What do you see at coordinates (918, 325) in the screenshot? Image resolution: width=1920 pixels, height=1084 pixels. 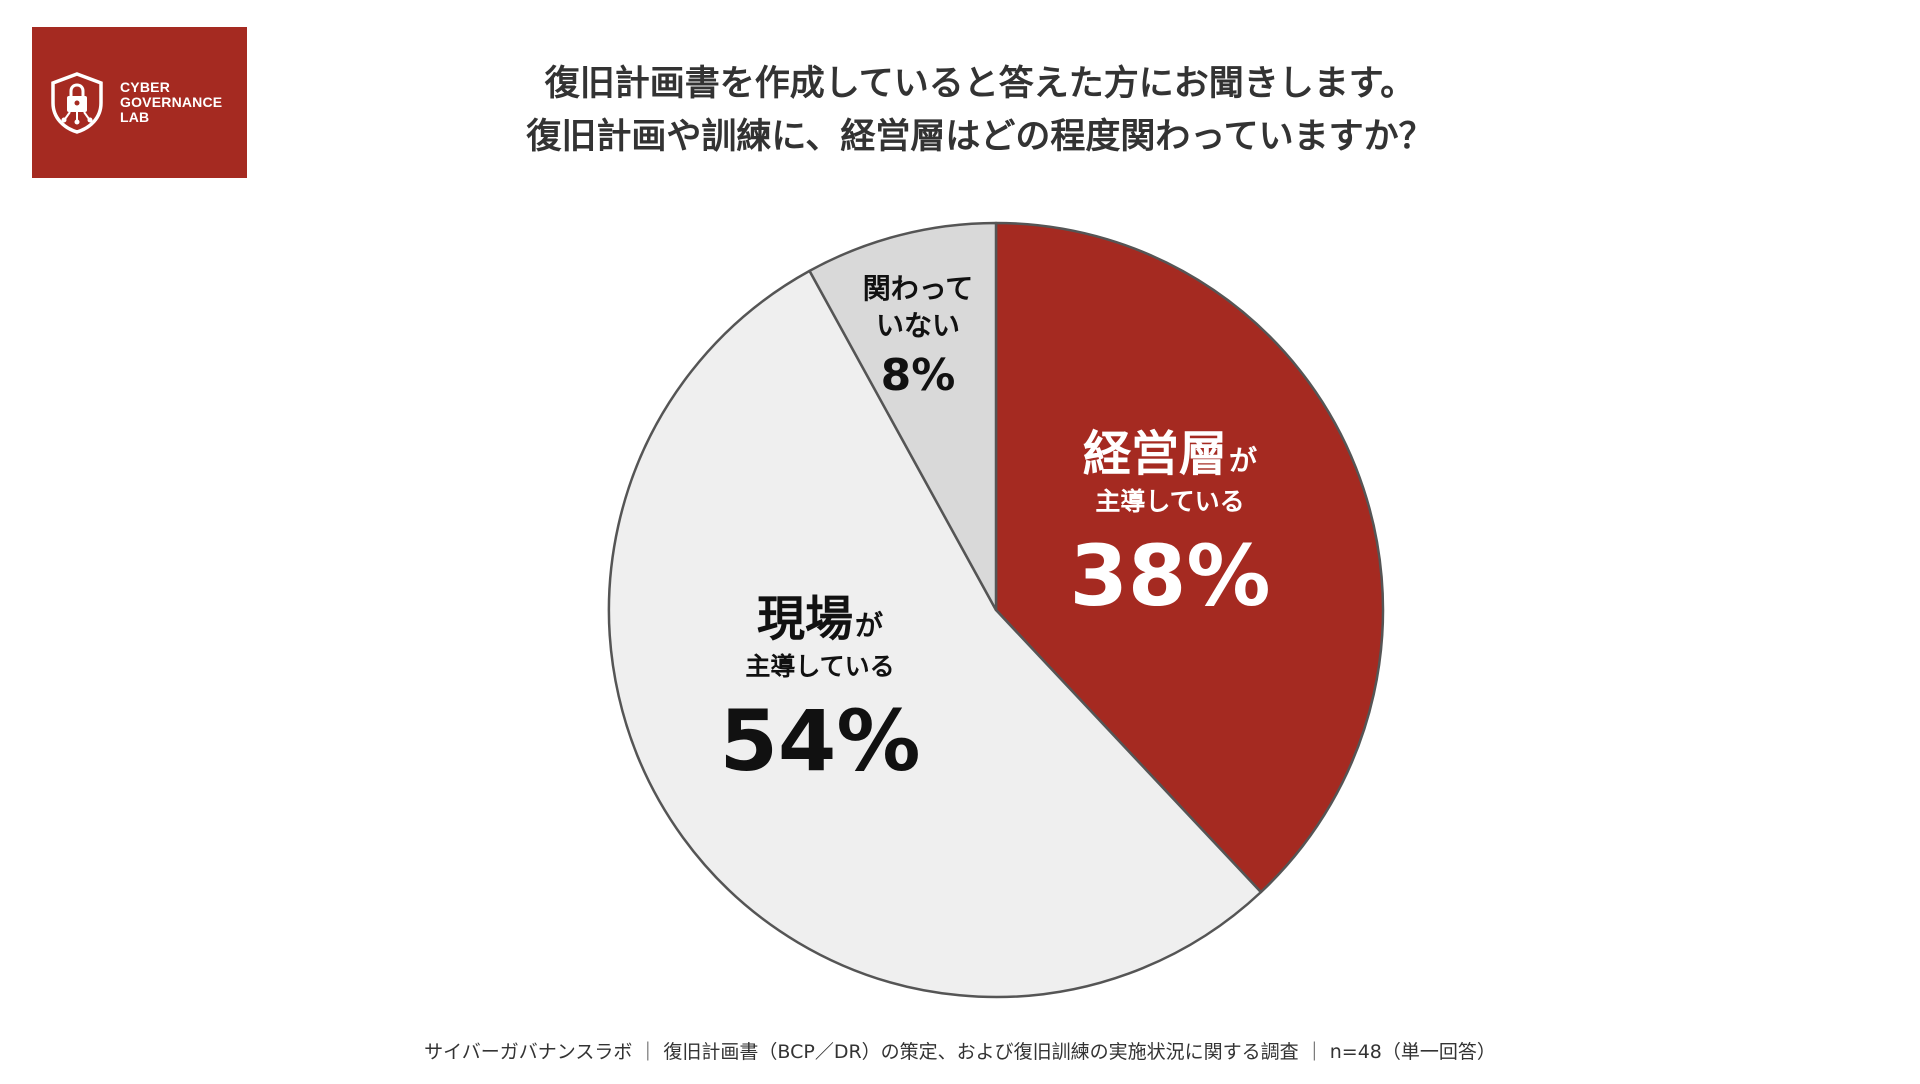 I see `slice-label-sub-3: いない` at bounding box center [918, 325].